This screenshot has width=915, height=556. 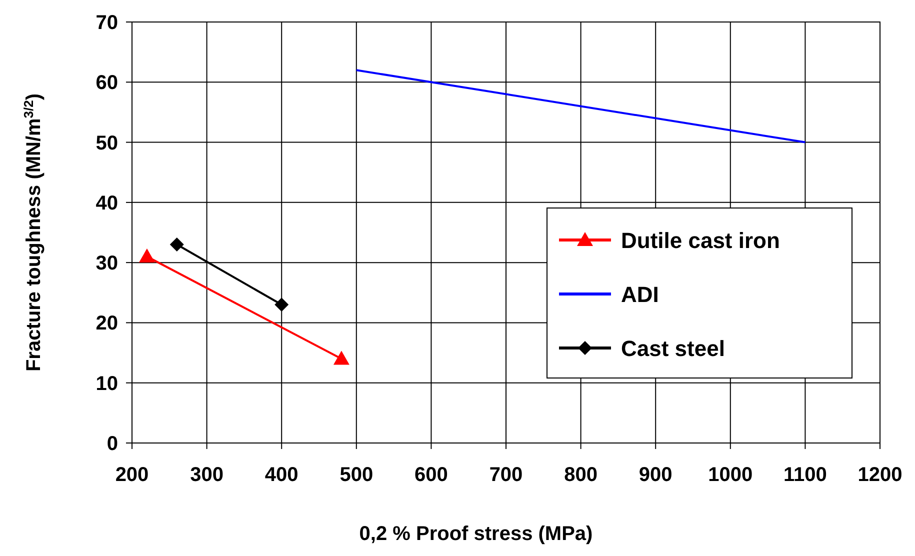 I want to click on x-tick-label: 300, so click(x=207, y=475).